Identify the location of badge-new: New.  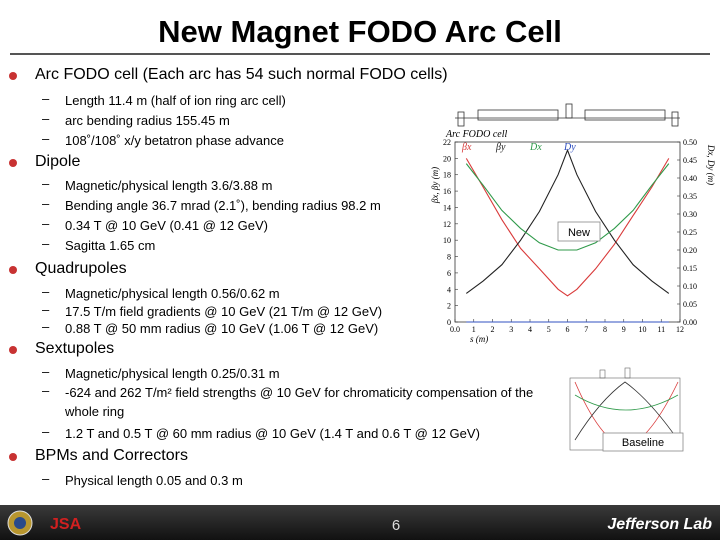
(579, 233).